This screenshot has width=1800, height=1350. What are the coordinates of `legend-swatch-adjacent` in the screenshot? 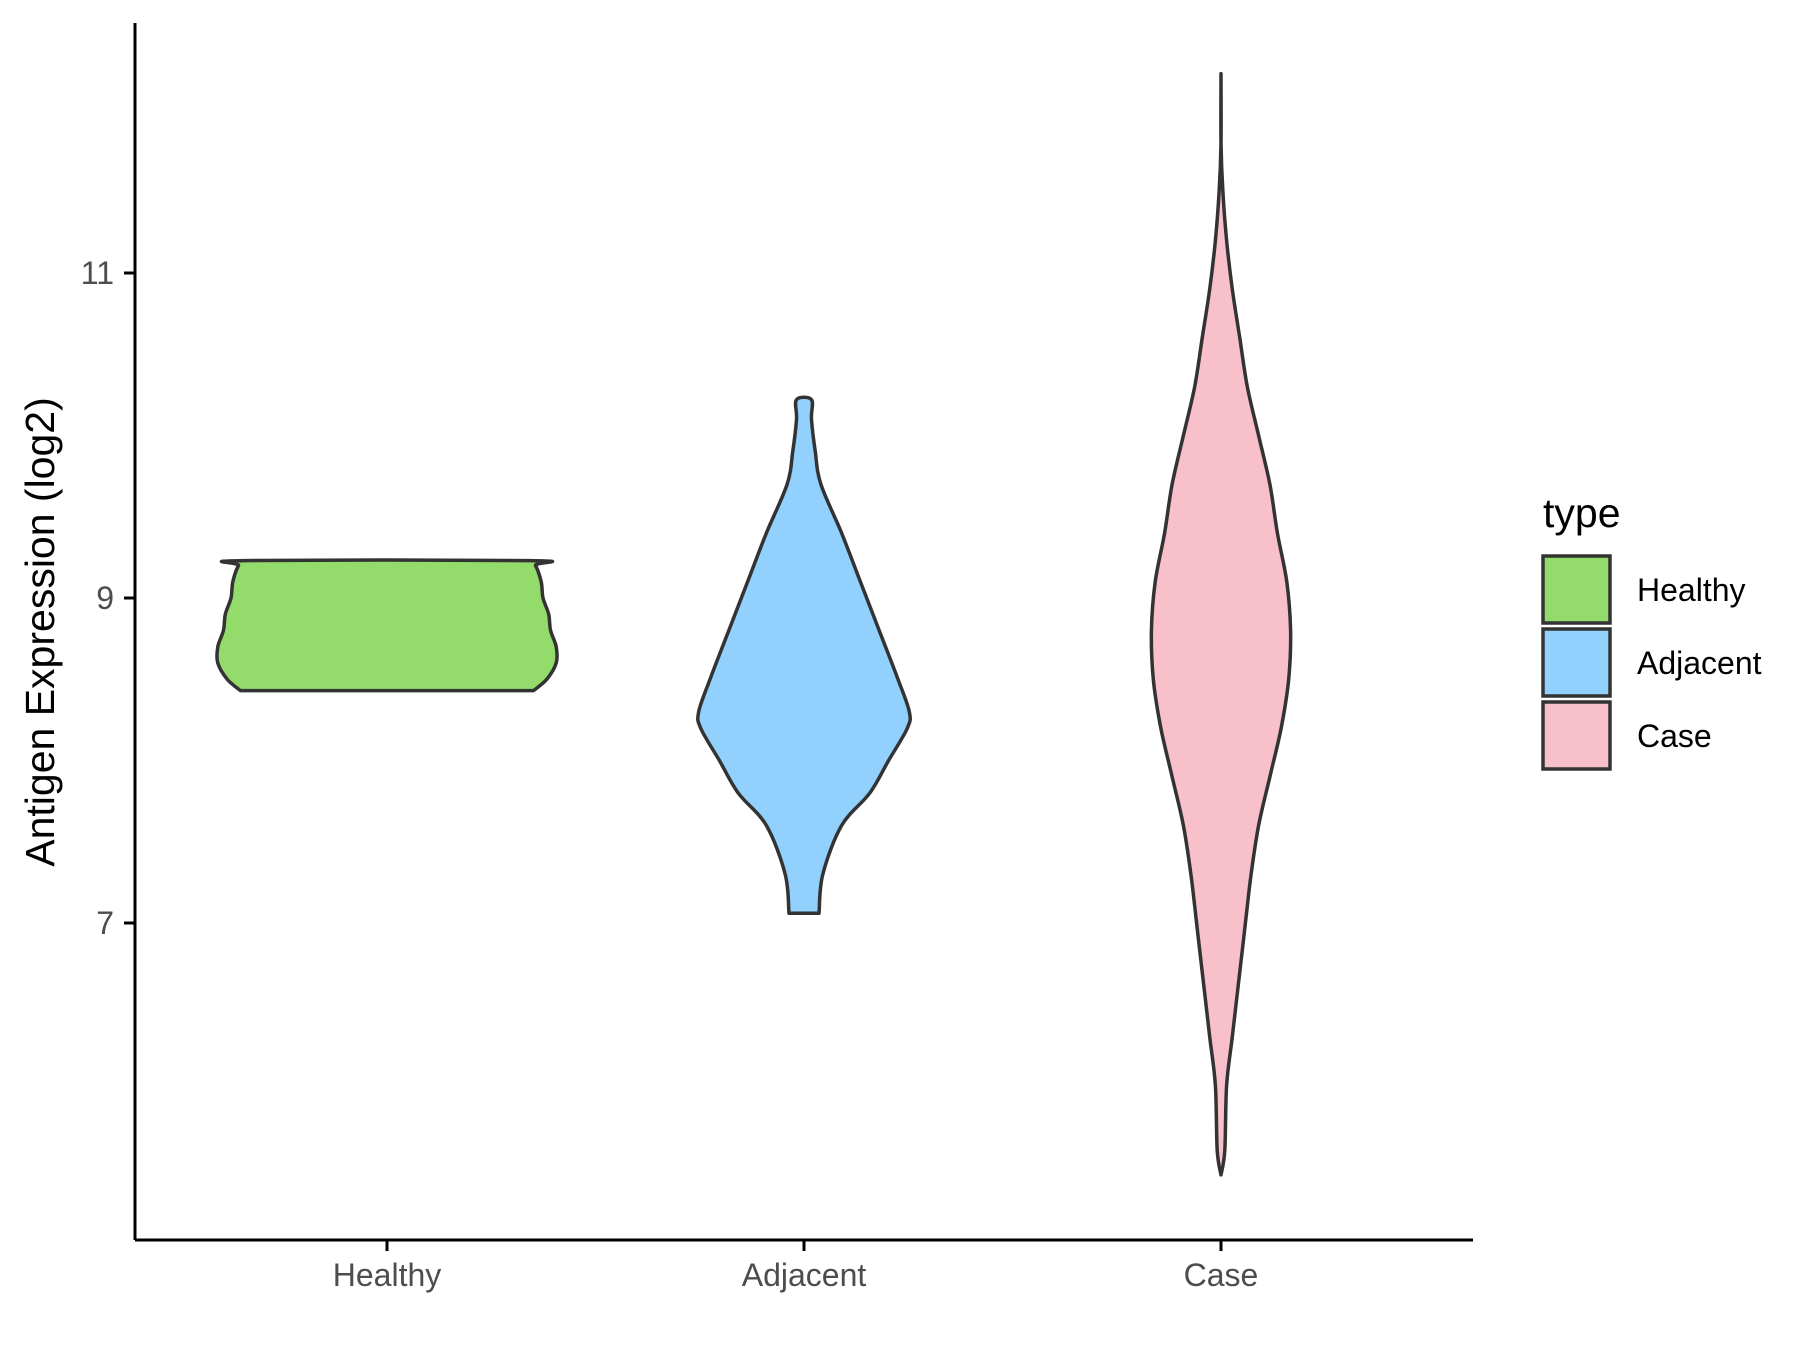 It's located at (1576, 662).